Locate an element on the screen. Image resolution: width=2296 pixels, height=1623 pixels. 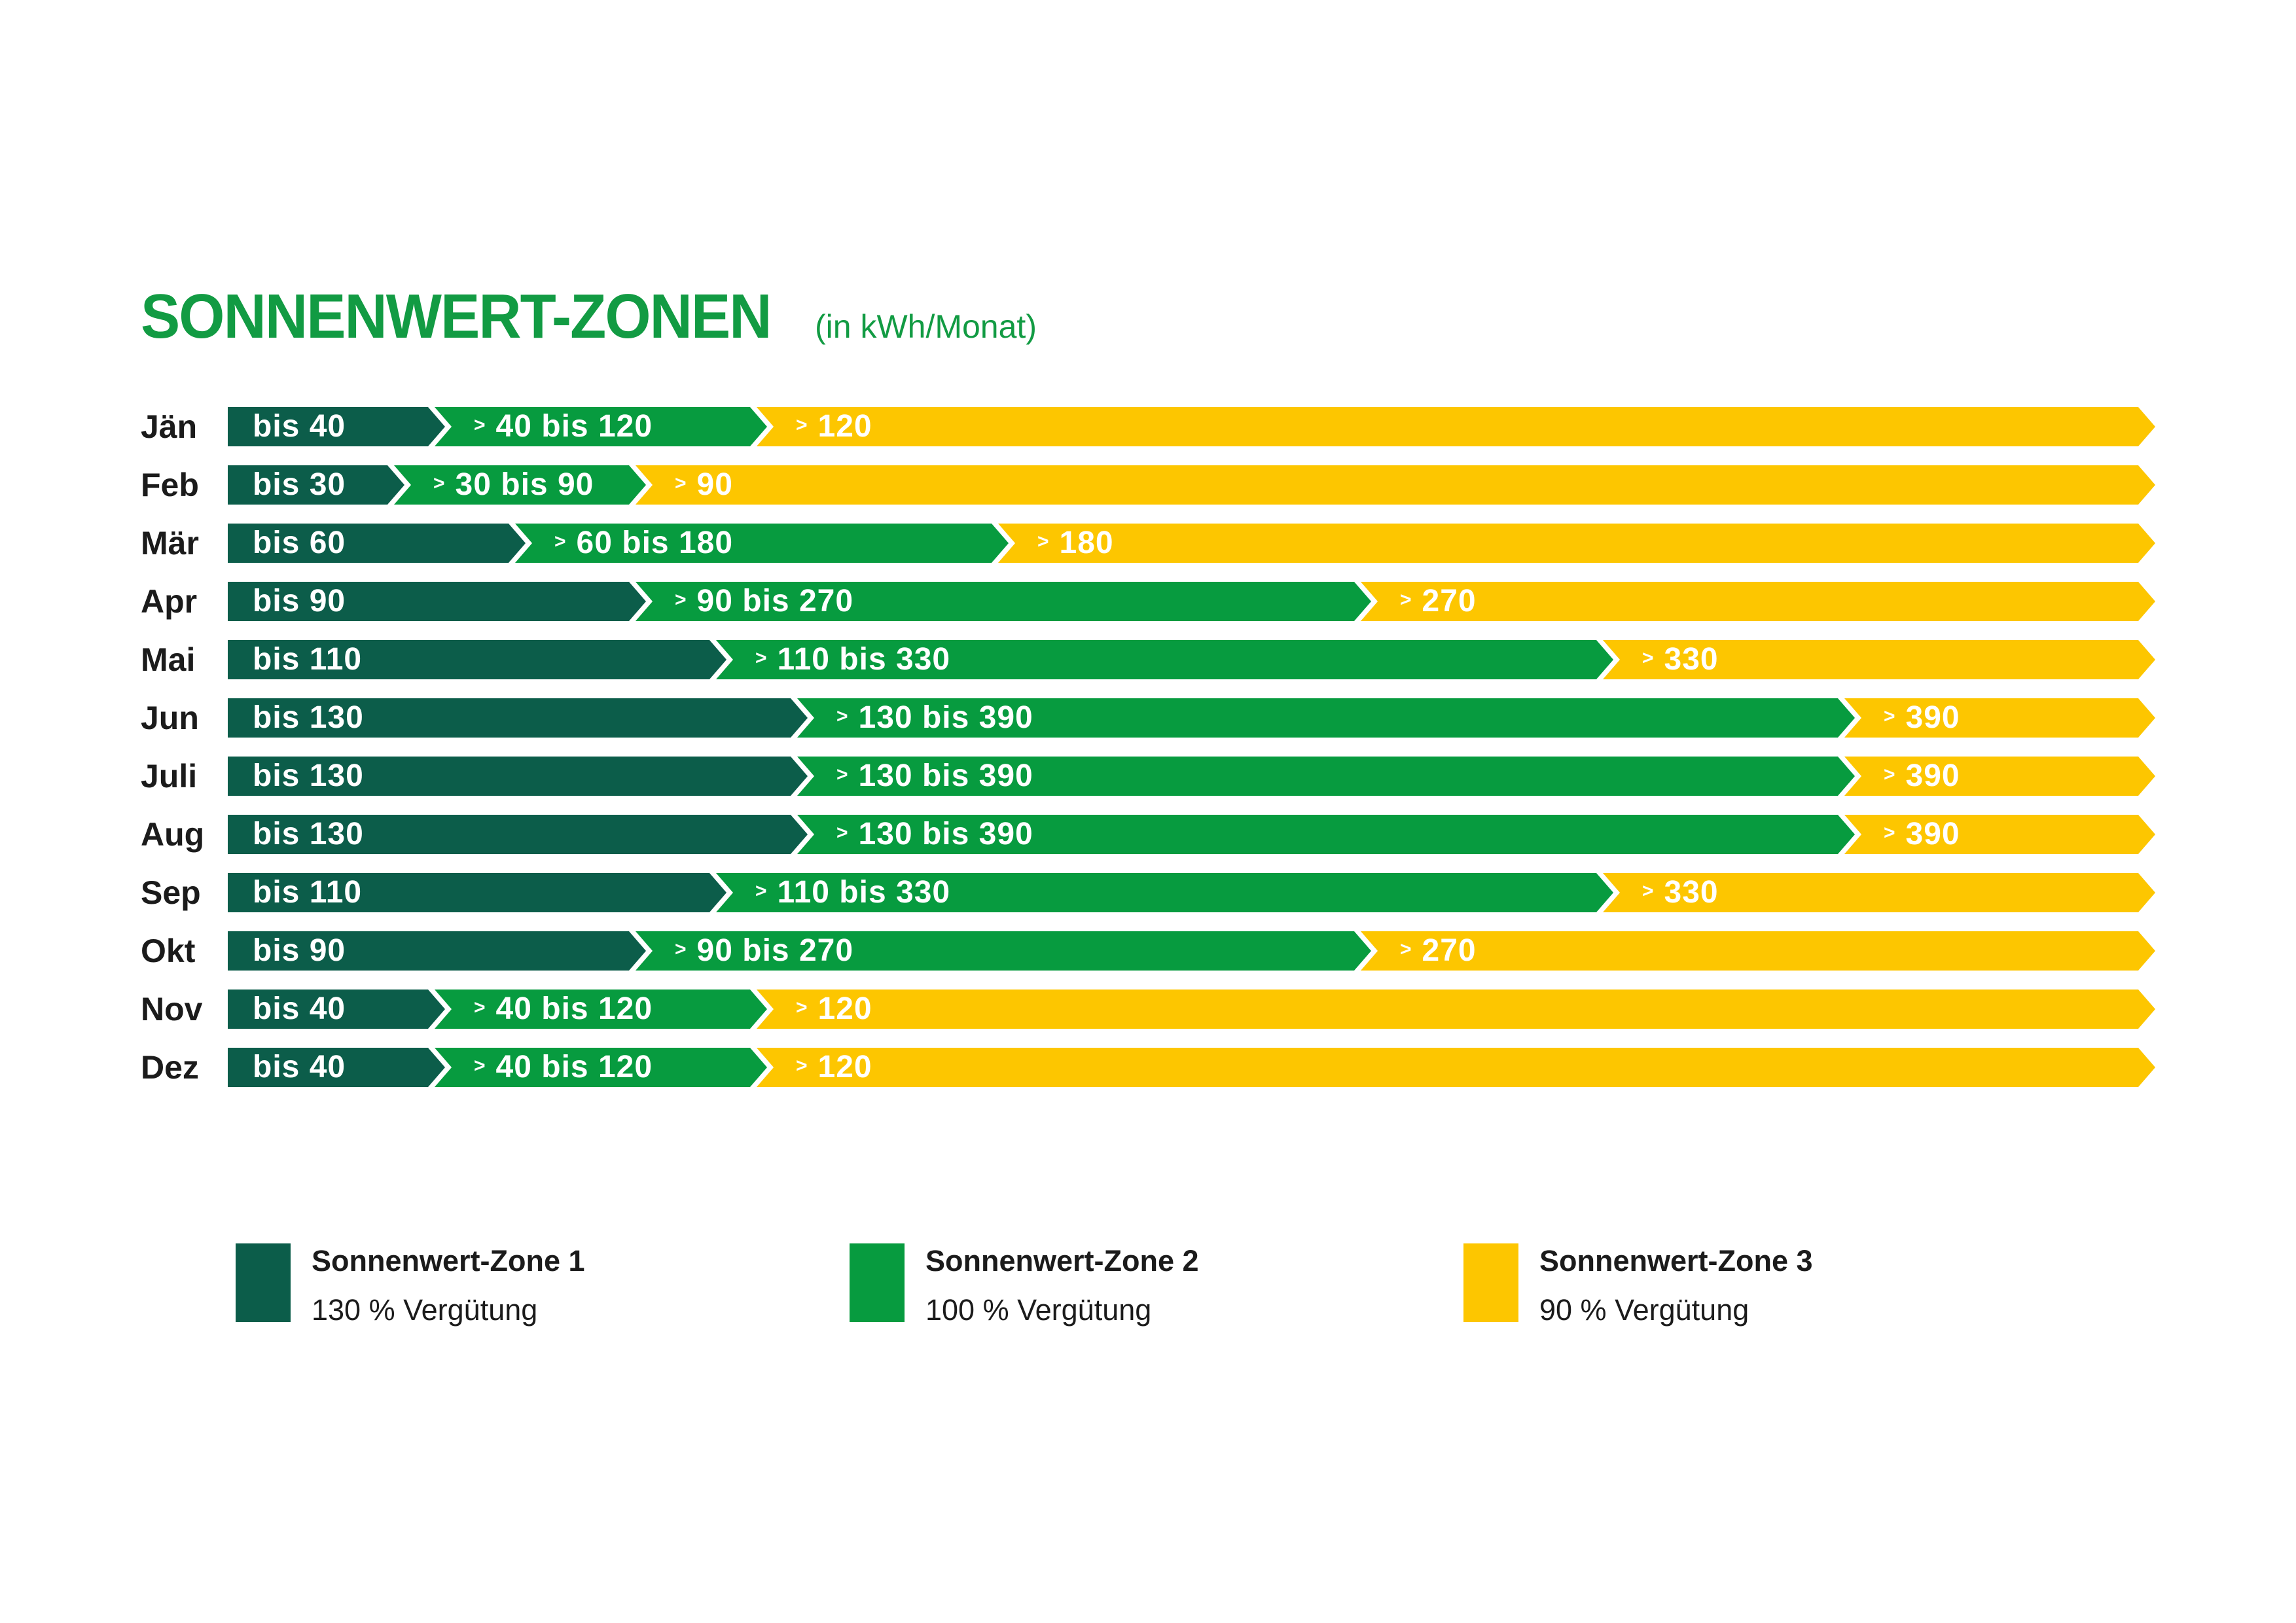
chart-title: SONNENWERT-ZONEN is located at coordinates (456, 316).